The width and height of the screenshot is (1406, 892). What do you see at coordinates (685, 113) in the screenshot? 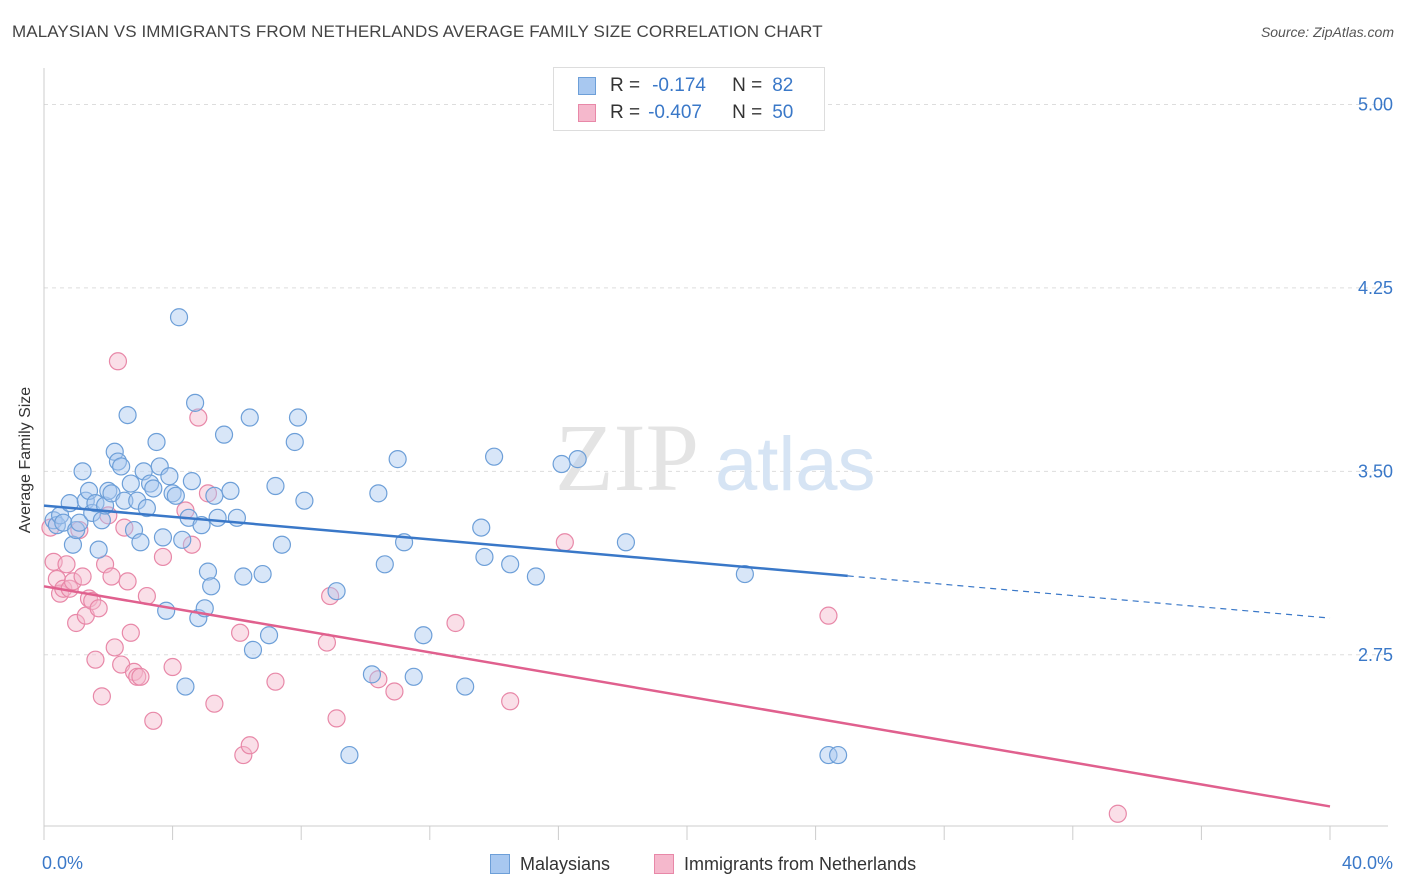
I see `stats-row-netherlands: R = -0.407 N = 50` at bounding box center [685, 113].